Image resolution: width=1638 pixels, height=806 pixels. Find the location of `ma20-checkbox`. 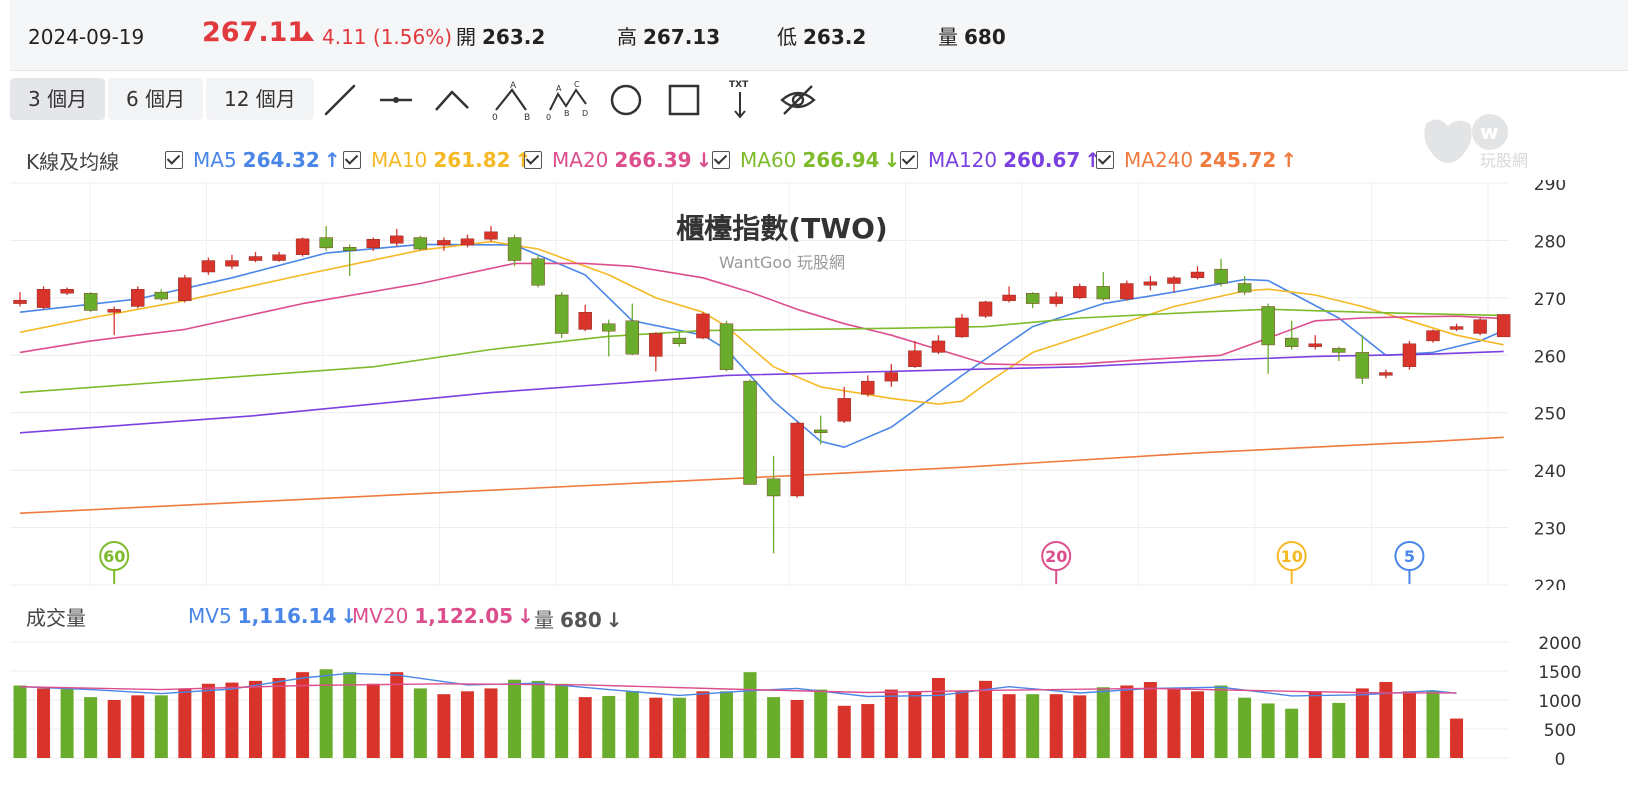

ma20-checkbox is located at coordinates (533, 160).